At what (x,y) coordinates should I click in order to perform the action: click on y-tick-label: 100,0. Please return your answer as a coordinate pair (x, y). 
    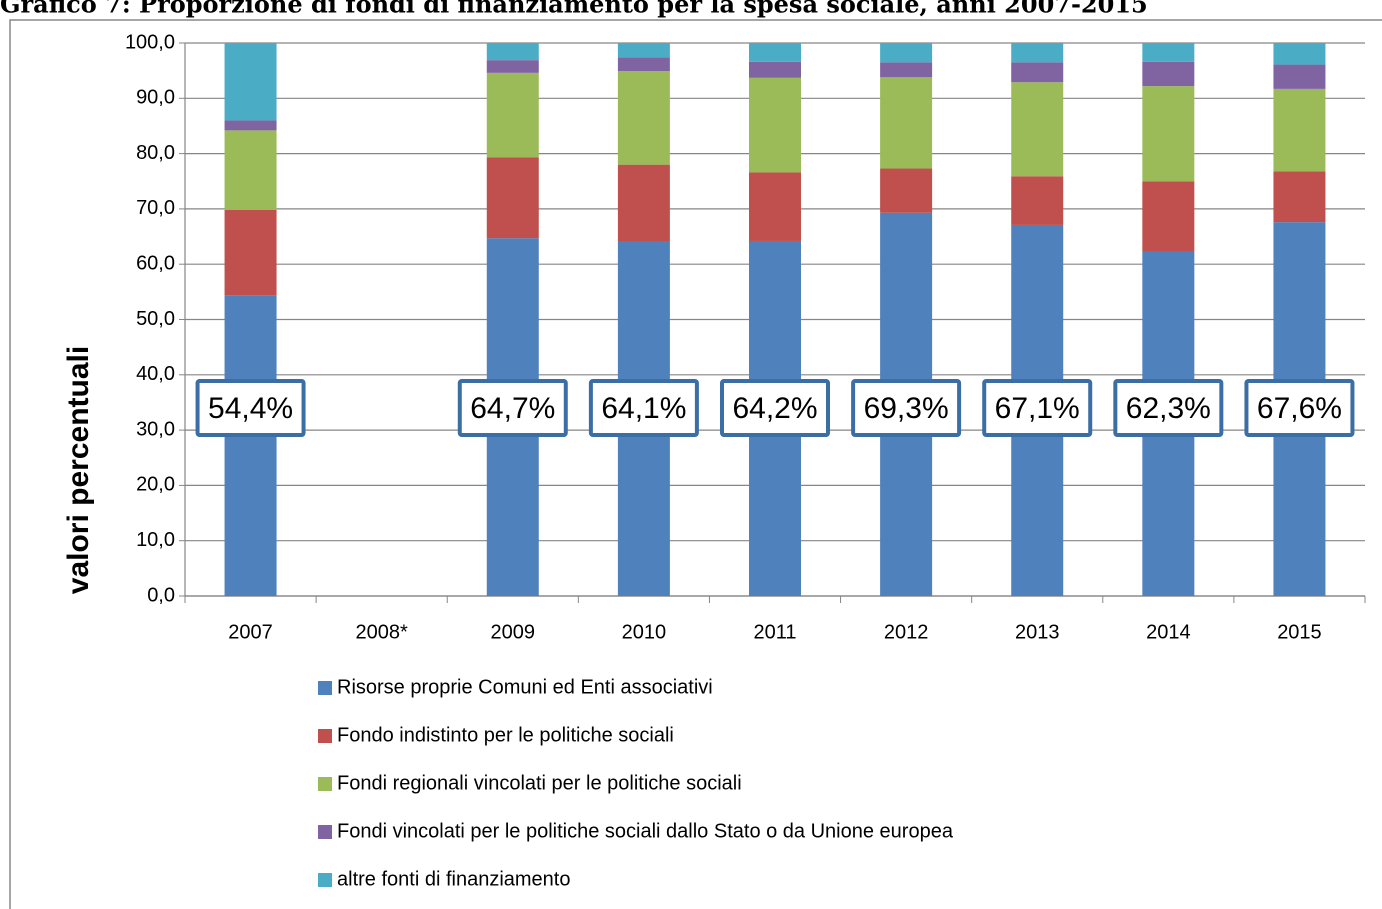
    Looking at the image, I should click on (150, 42).